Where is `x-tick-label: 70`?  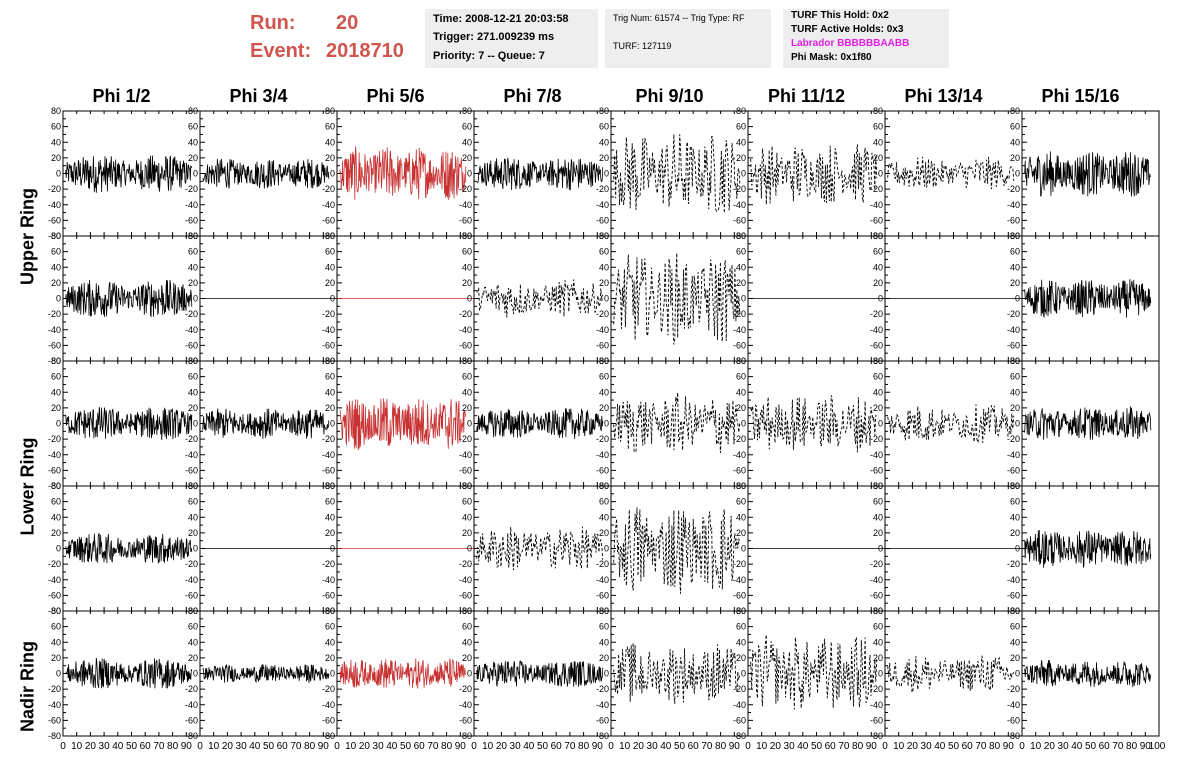 x-tick-label: 70 is located at coordinates (981, 746).